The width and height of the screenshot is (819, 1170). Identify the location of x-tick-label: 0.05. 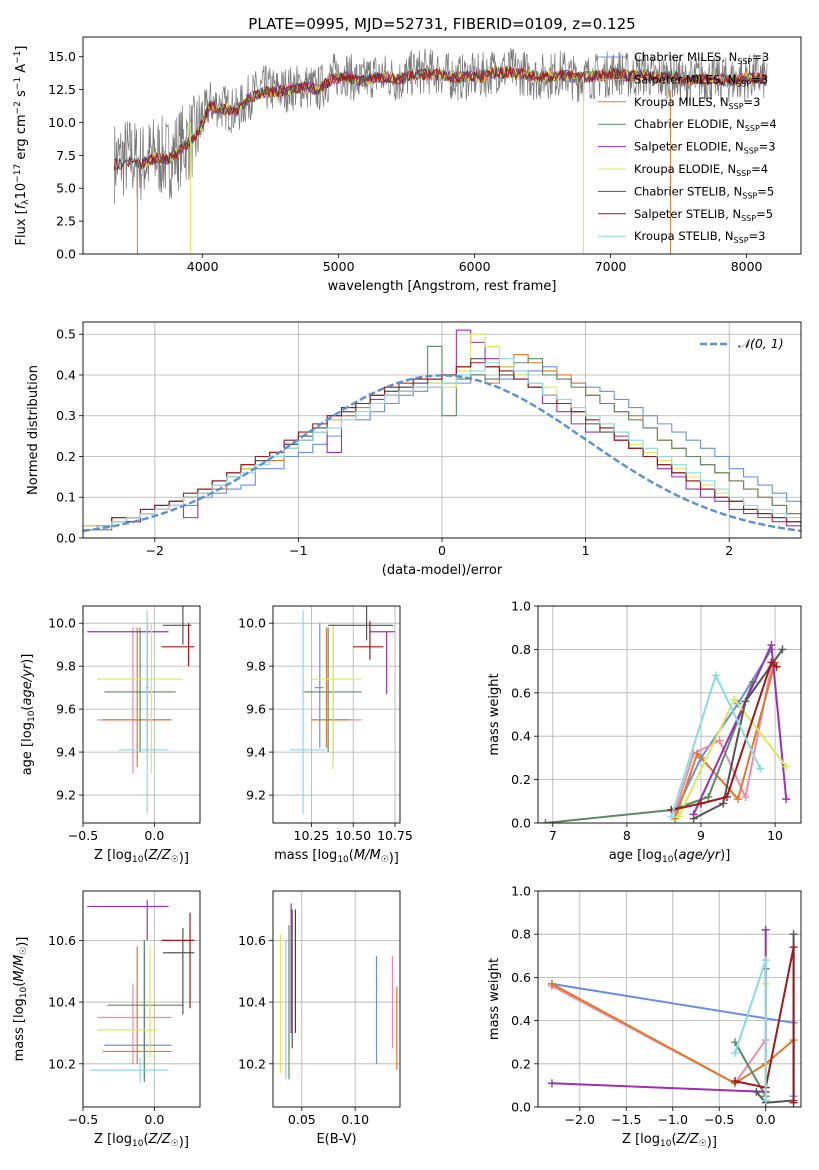
(302, 1119).